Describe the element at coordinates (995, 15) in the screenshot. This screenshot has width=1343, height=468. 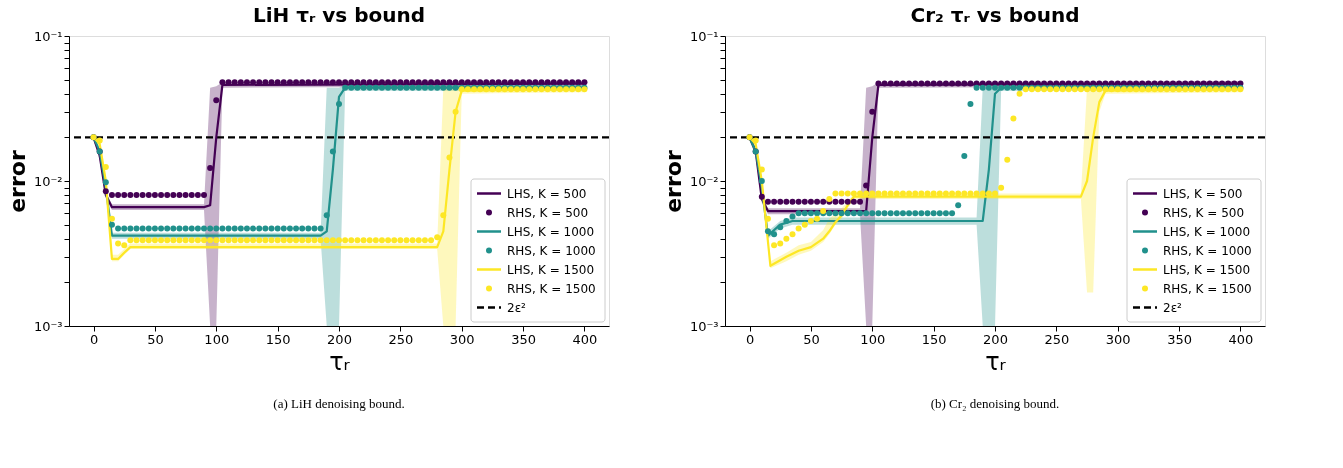
I see `chart-title: Cr₂ τᵣ vs bound` at that location.